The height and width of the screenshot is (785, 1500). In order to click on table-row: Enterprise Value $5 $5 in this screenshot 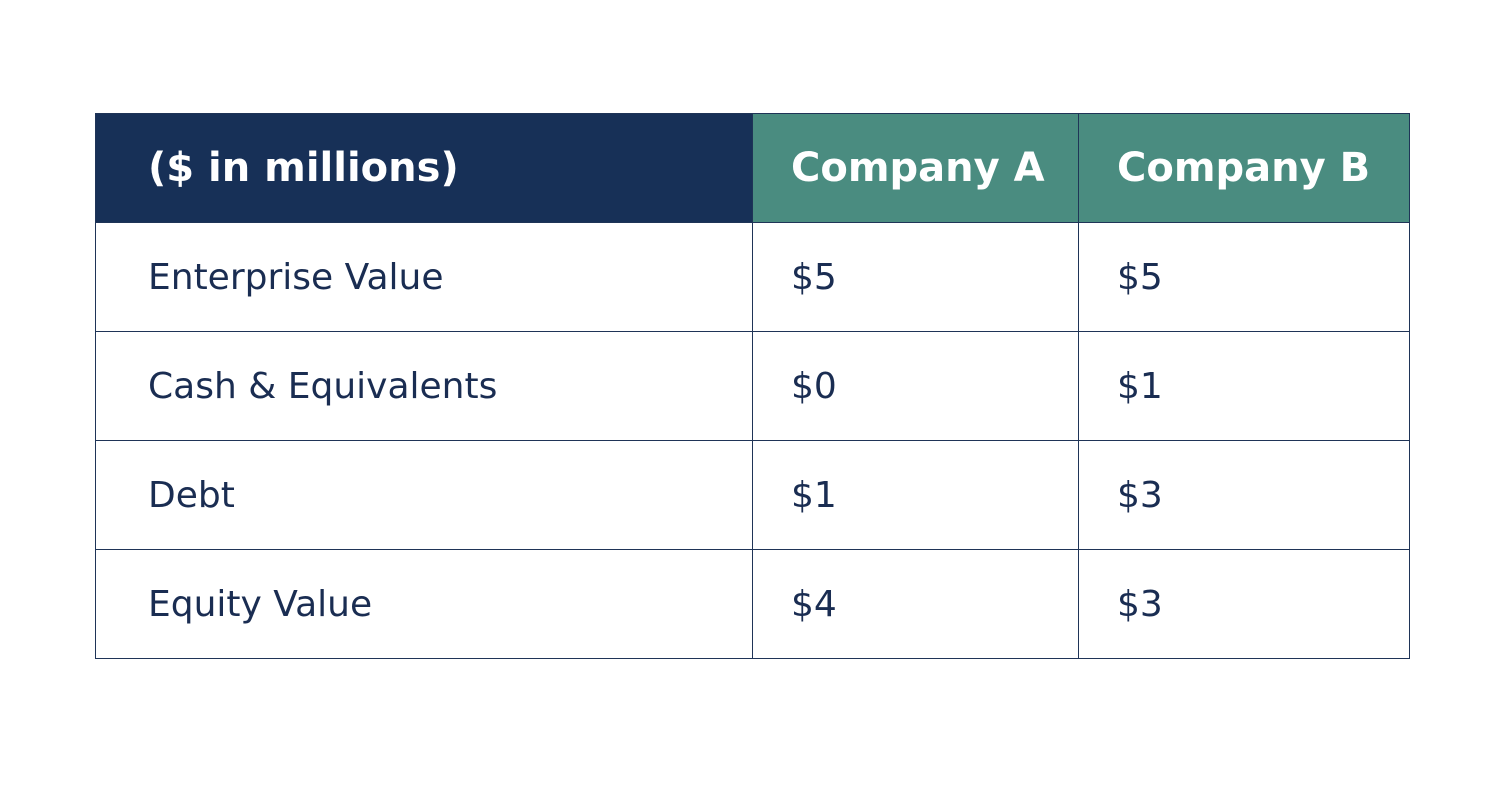, I will do `click(752, 277)`.